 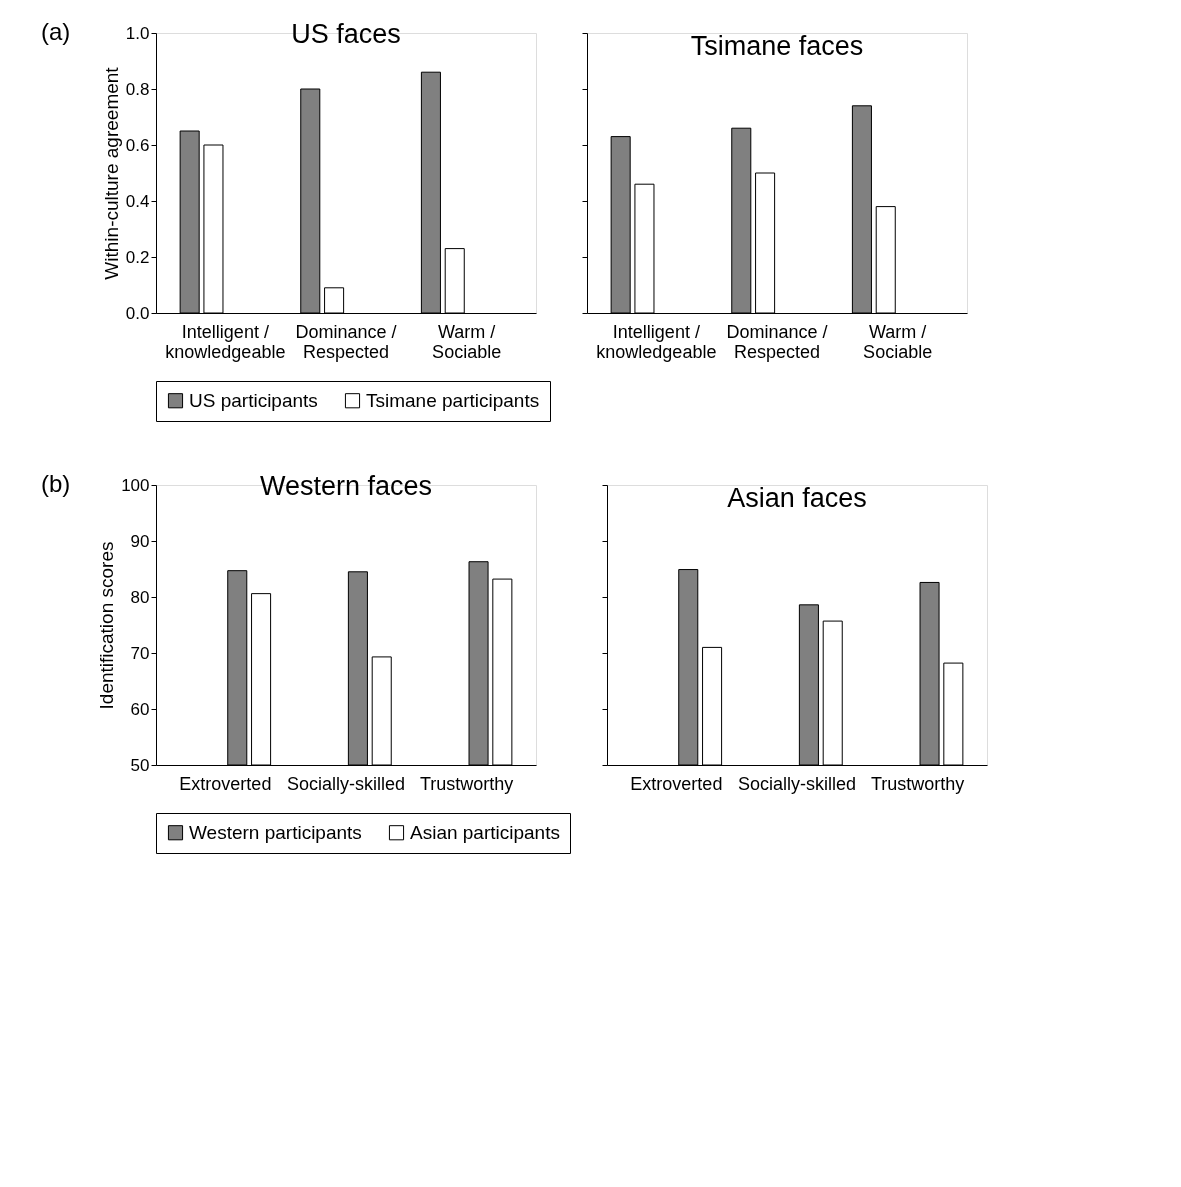 I want to click on text: (a), so click(x=56, y=31).